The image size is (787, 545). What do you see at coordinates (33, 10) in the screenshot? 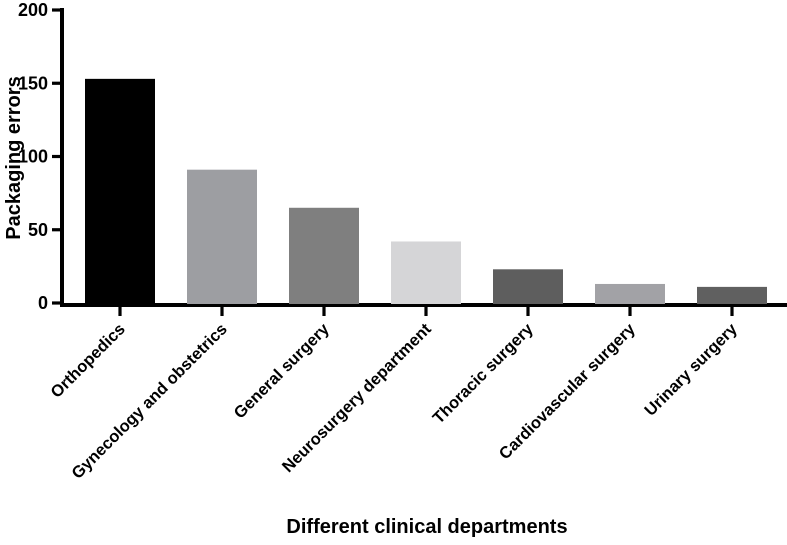
I see `y-tick-label: 200` at bounding box center [33, 10].